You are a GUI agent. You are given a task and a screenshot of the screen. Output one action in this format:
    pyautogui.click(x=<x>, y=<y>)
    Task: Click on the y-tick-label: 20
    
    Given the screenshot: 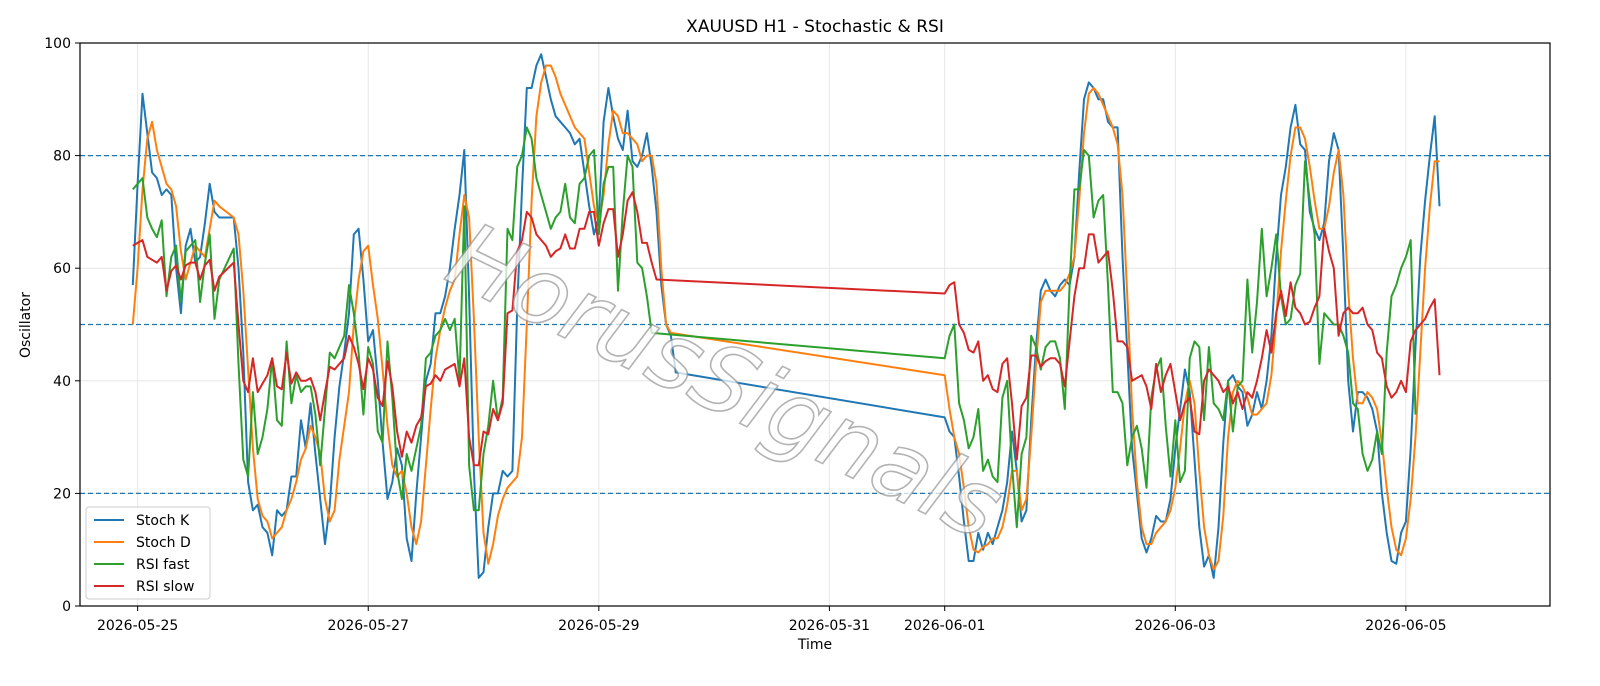 What is the action you would take?
    pyautogui.click(x=62, y=494)
    